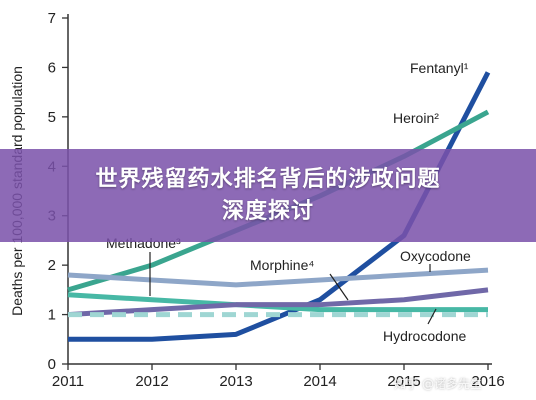 This screenshot has width=536, height=400. I want to click on x-tick-label: 2011, so click(68, 381).